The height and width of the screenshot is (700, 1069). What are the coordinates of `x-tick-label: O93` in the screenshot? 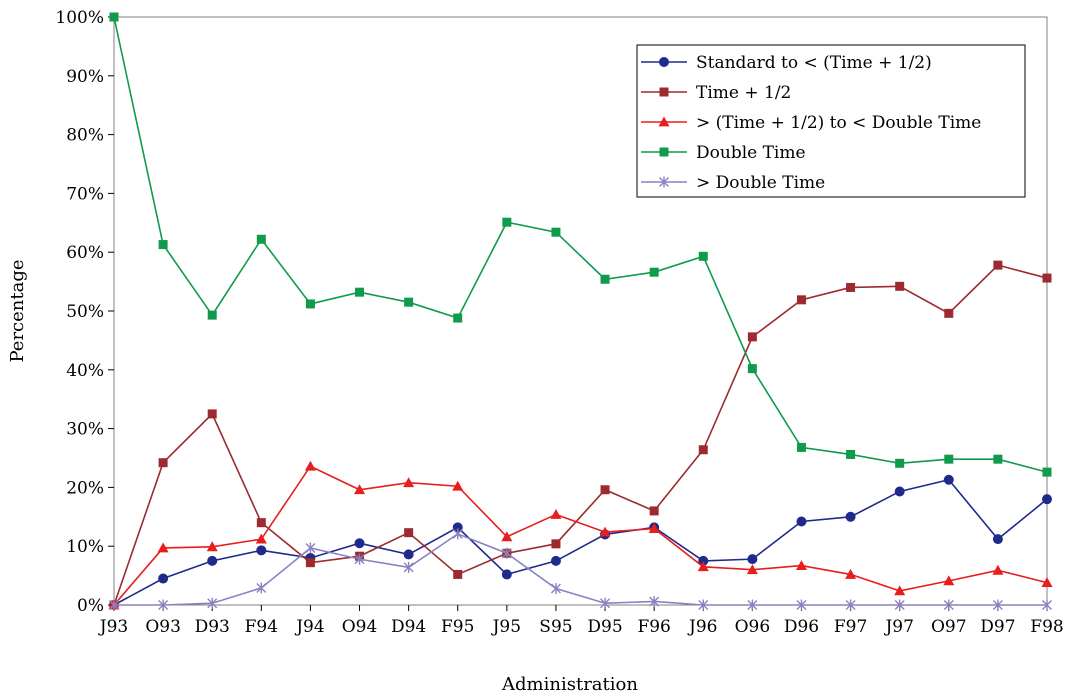 It's located at (163, 627).